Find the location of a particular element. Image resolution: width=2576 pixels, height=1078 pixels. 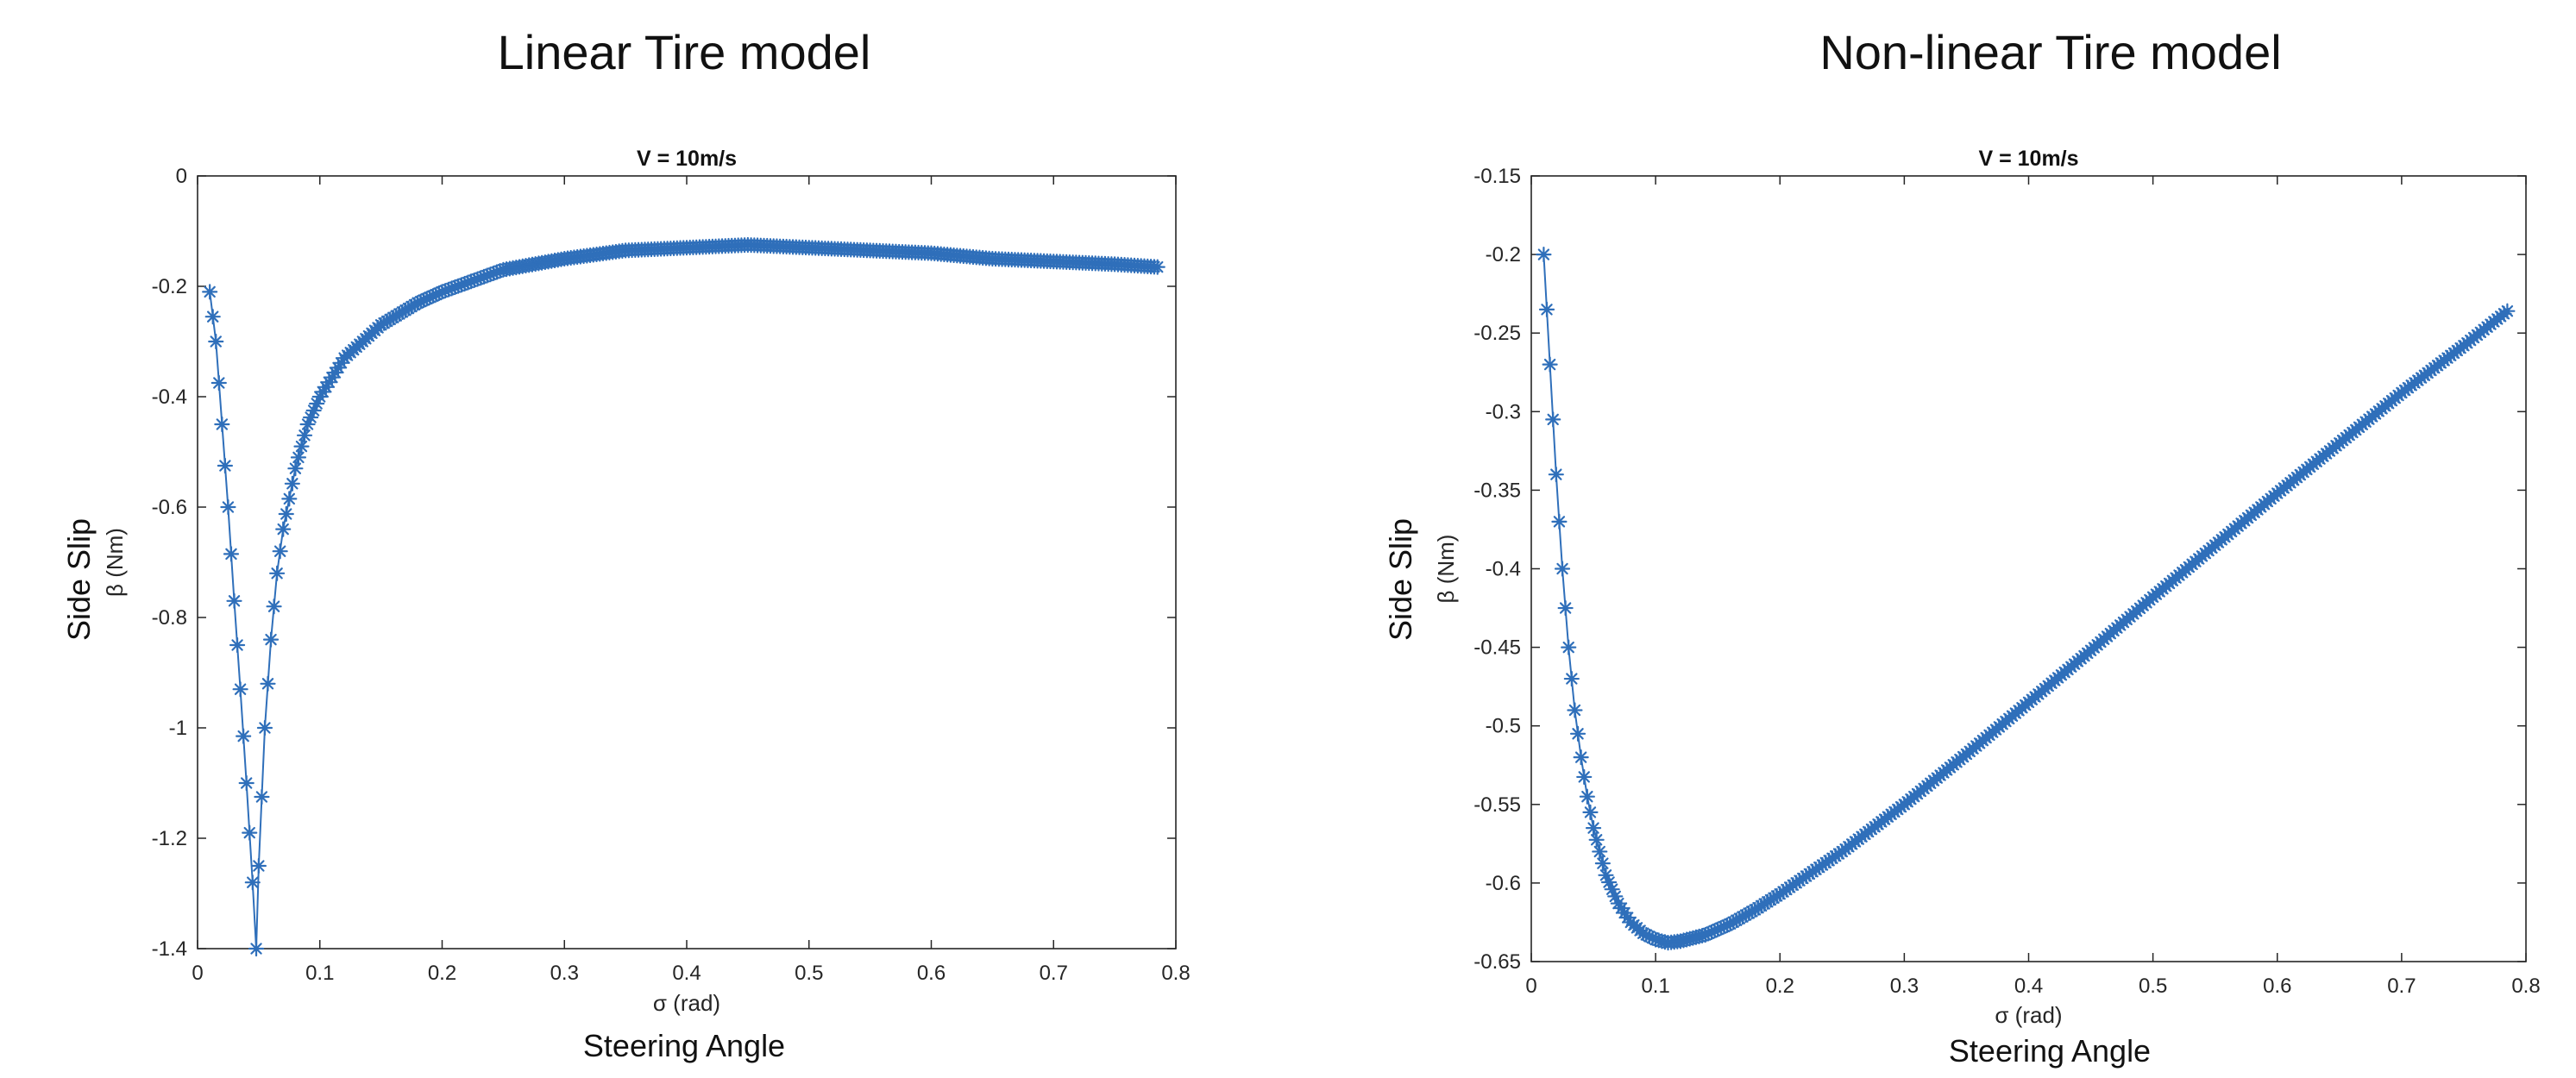

y-tick-label: -0.4 is located at coordinates (169, 397).